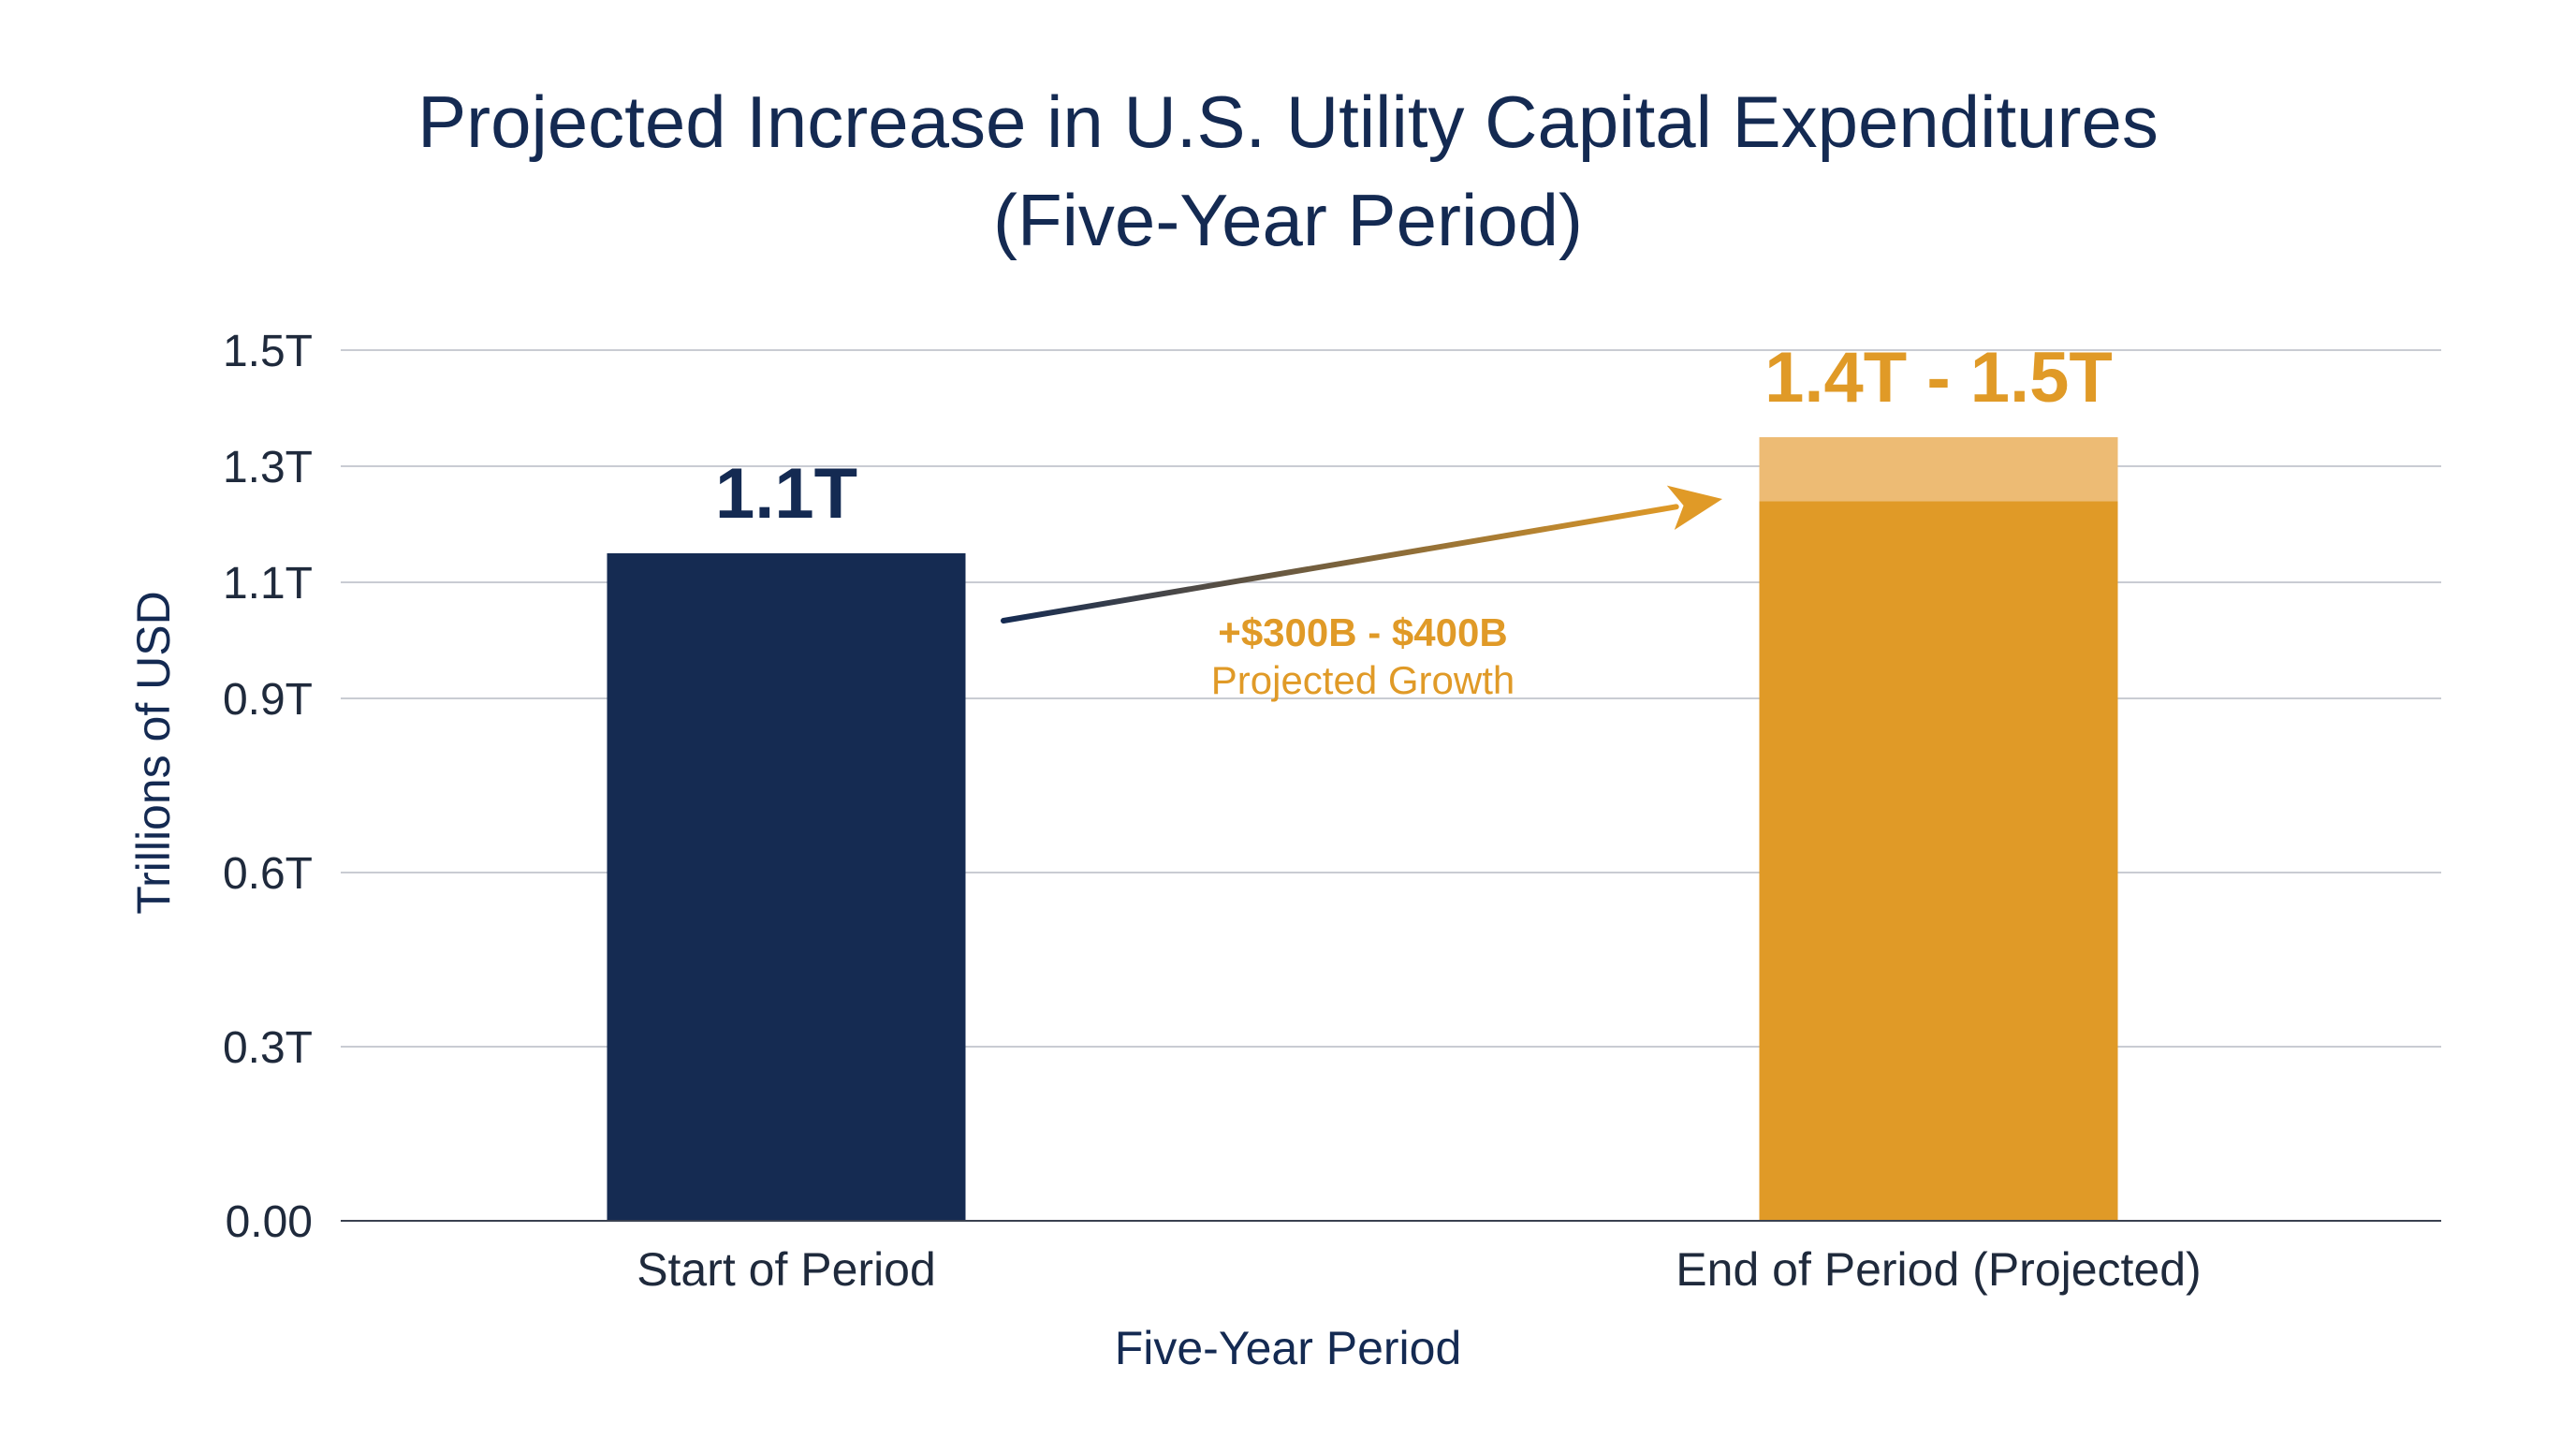 The height and width of the screenshot is (1438, 2576). What do you see at coordinates (1939, 469) in the screenshot?
I see `bar-projected-range` at bounding box center [1939, 469].